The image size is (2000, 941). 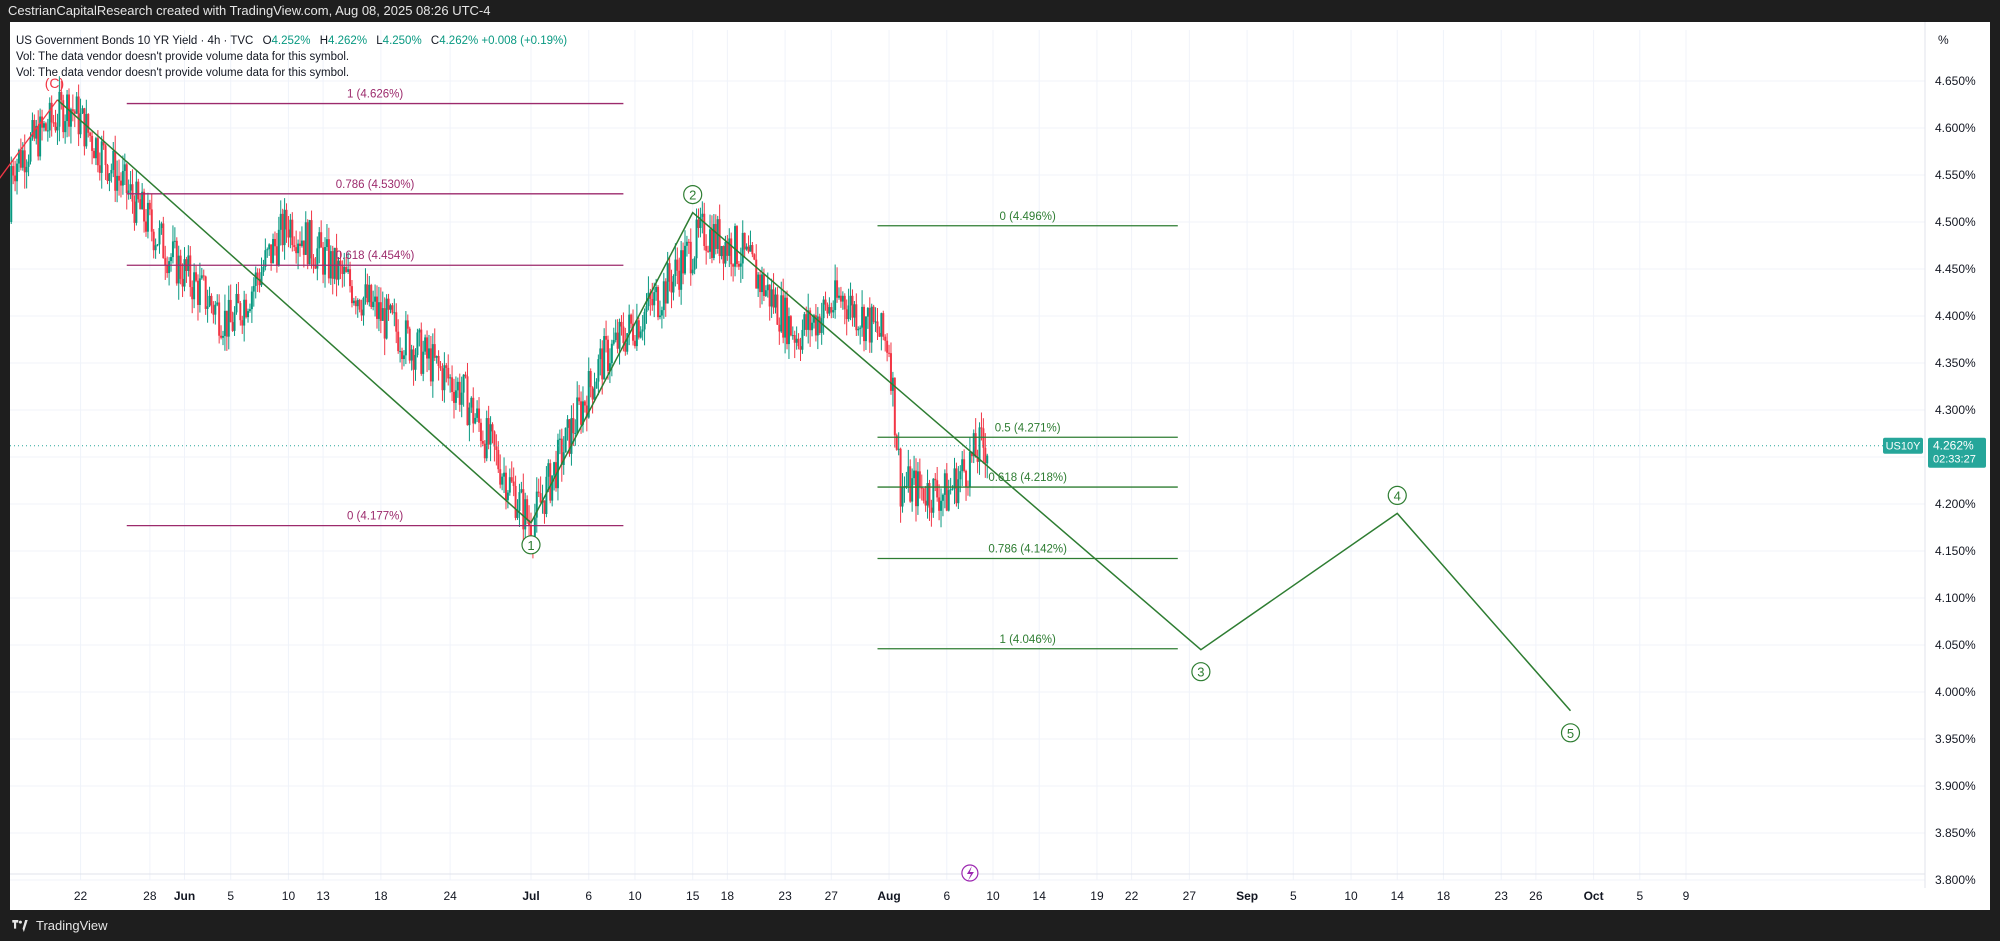 I want to click on tradingview-logo: TradingView, so click(x=59, y=925).